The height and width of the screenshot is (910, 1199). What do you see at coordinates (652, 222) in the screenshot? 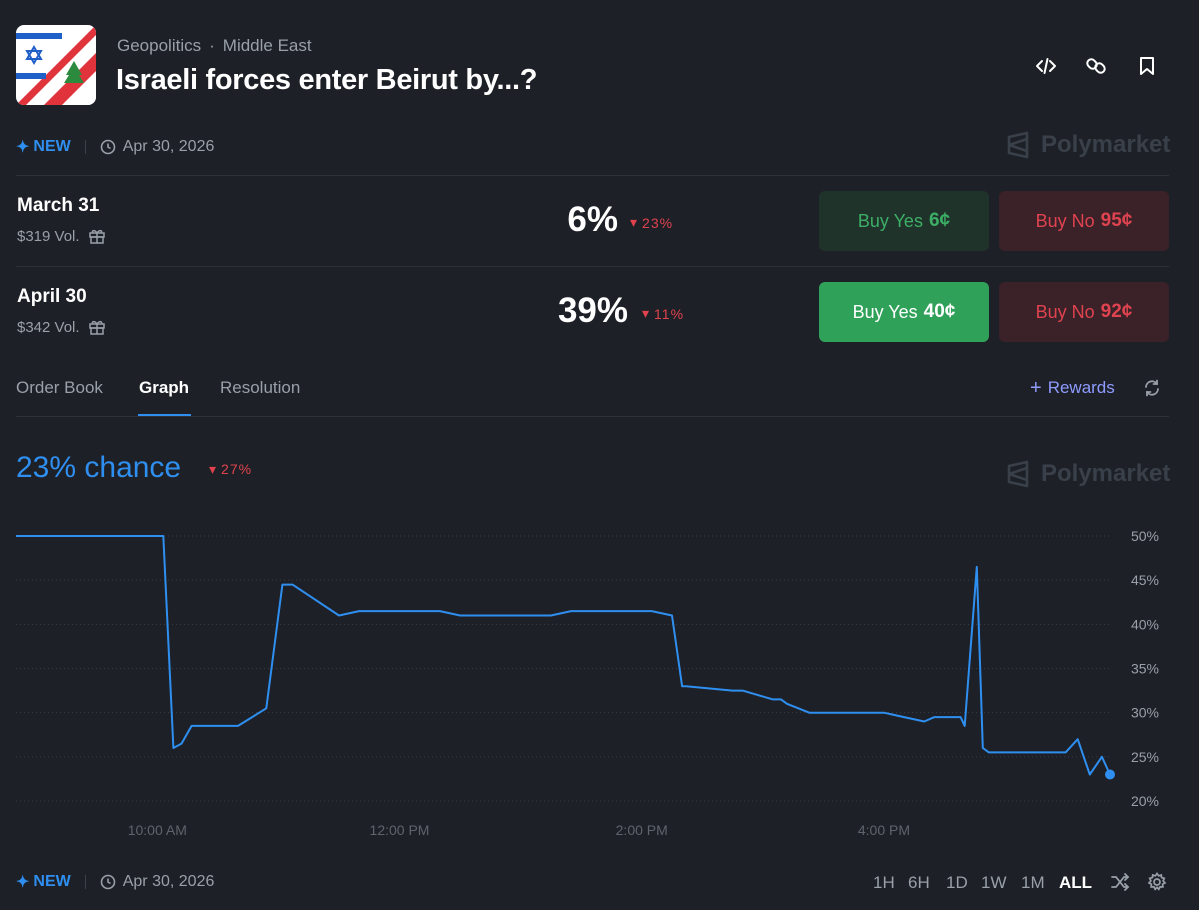
I see `outcome-change: ▾ 23%` at bounding box center [652, 222].